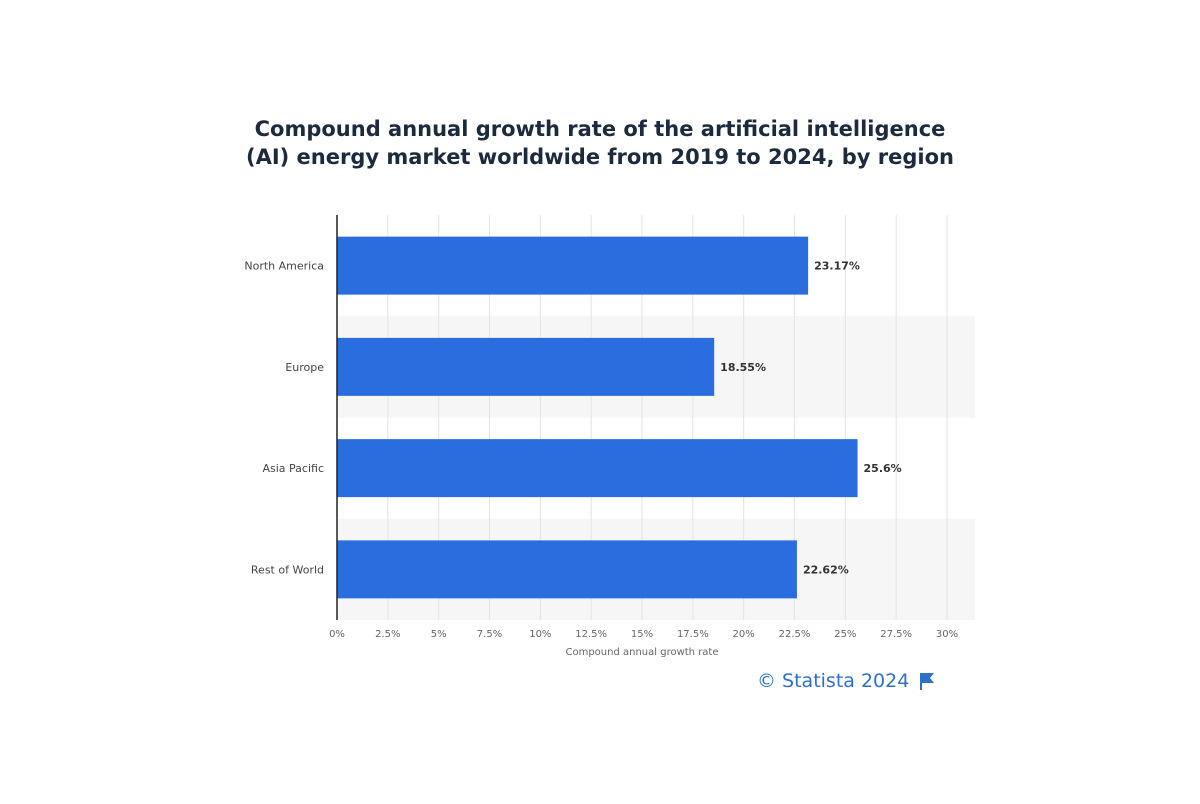 This screenshot has height=804, width=1200. What do you see at coordinates (293, 468) in the screenshot?
I see `category-label: Asia Pacific` at bounding box center [293, 468].